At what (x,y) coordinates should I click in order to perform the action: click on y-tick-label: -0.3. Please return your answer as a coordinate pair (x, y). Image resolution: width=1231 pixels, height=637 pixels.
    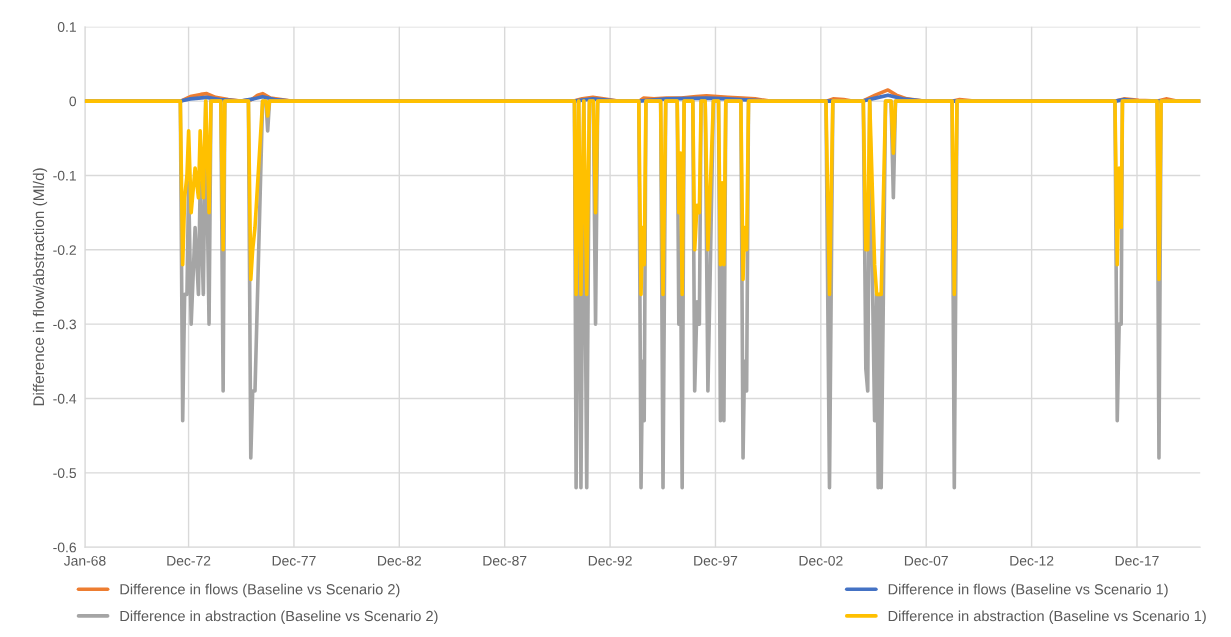
    Looking at the image, I should click on (64, 324).